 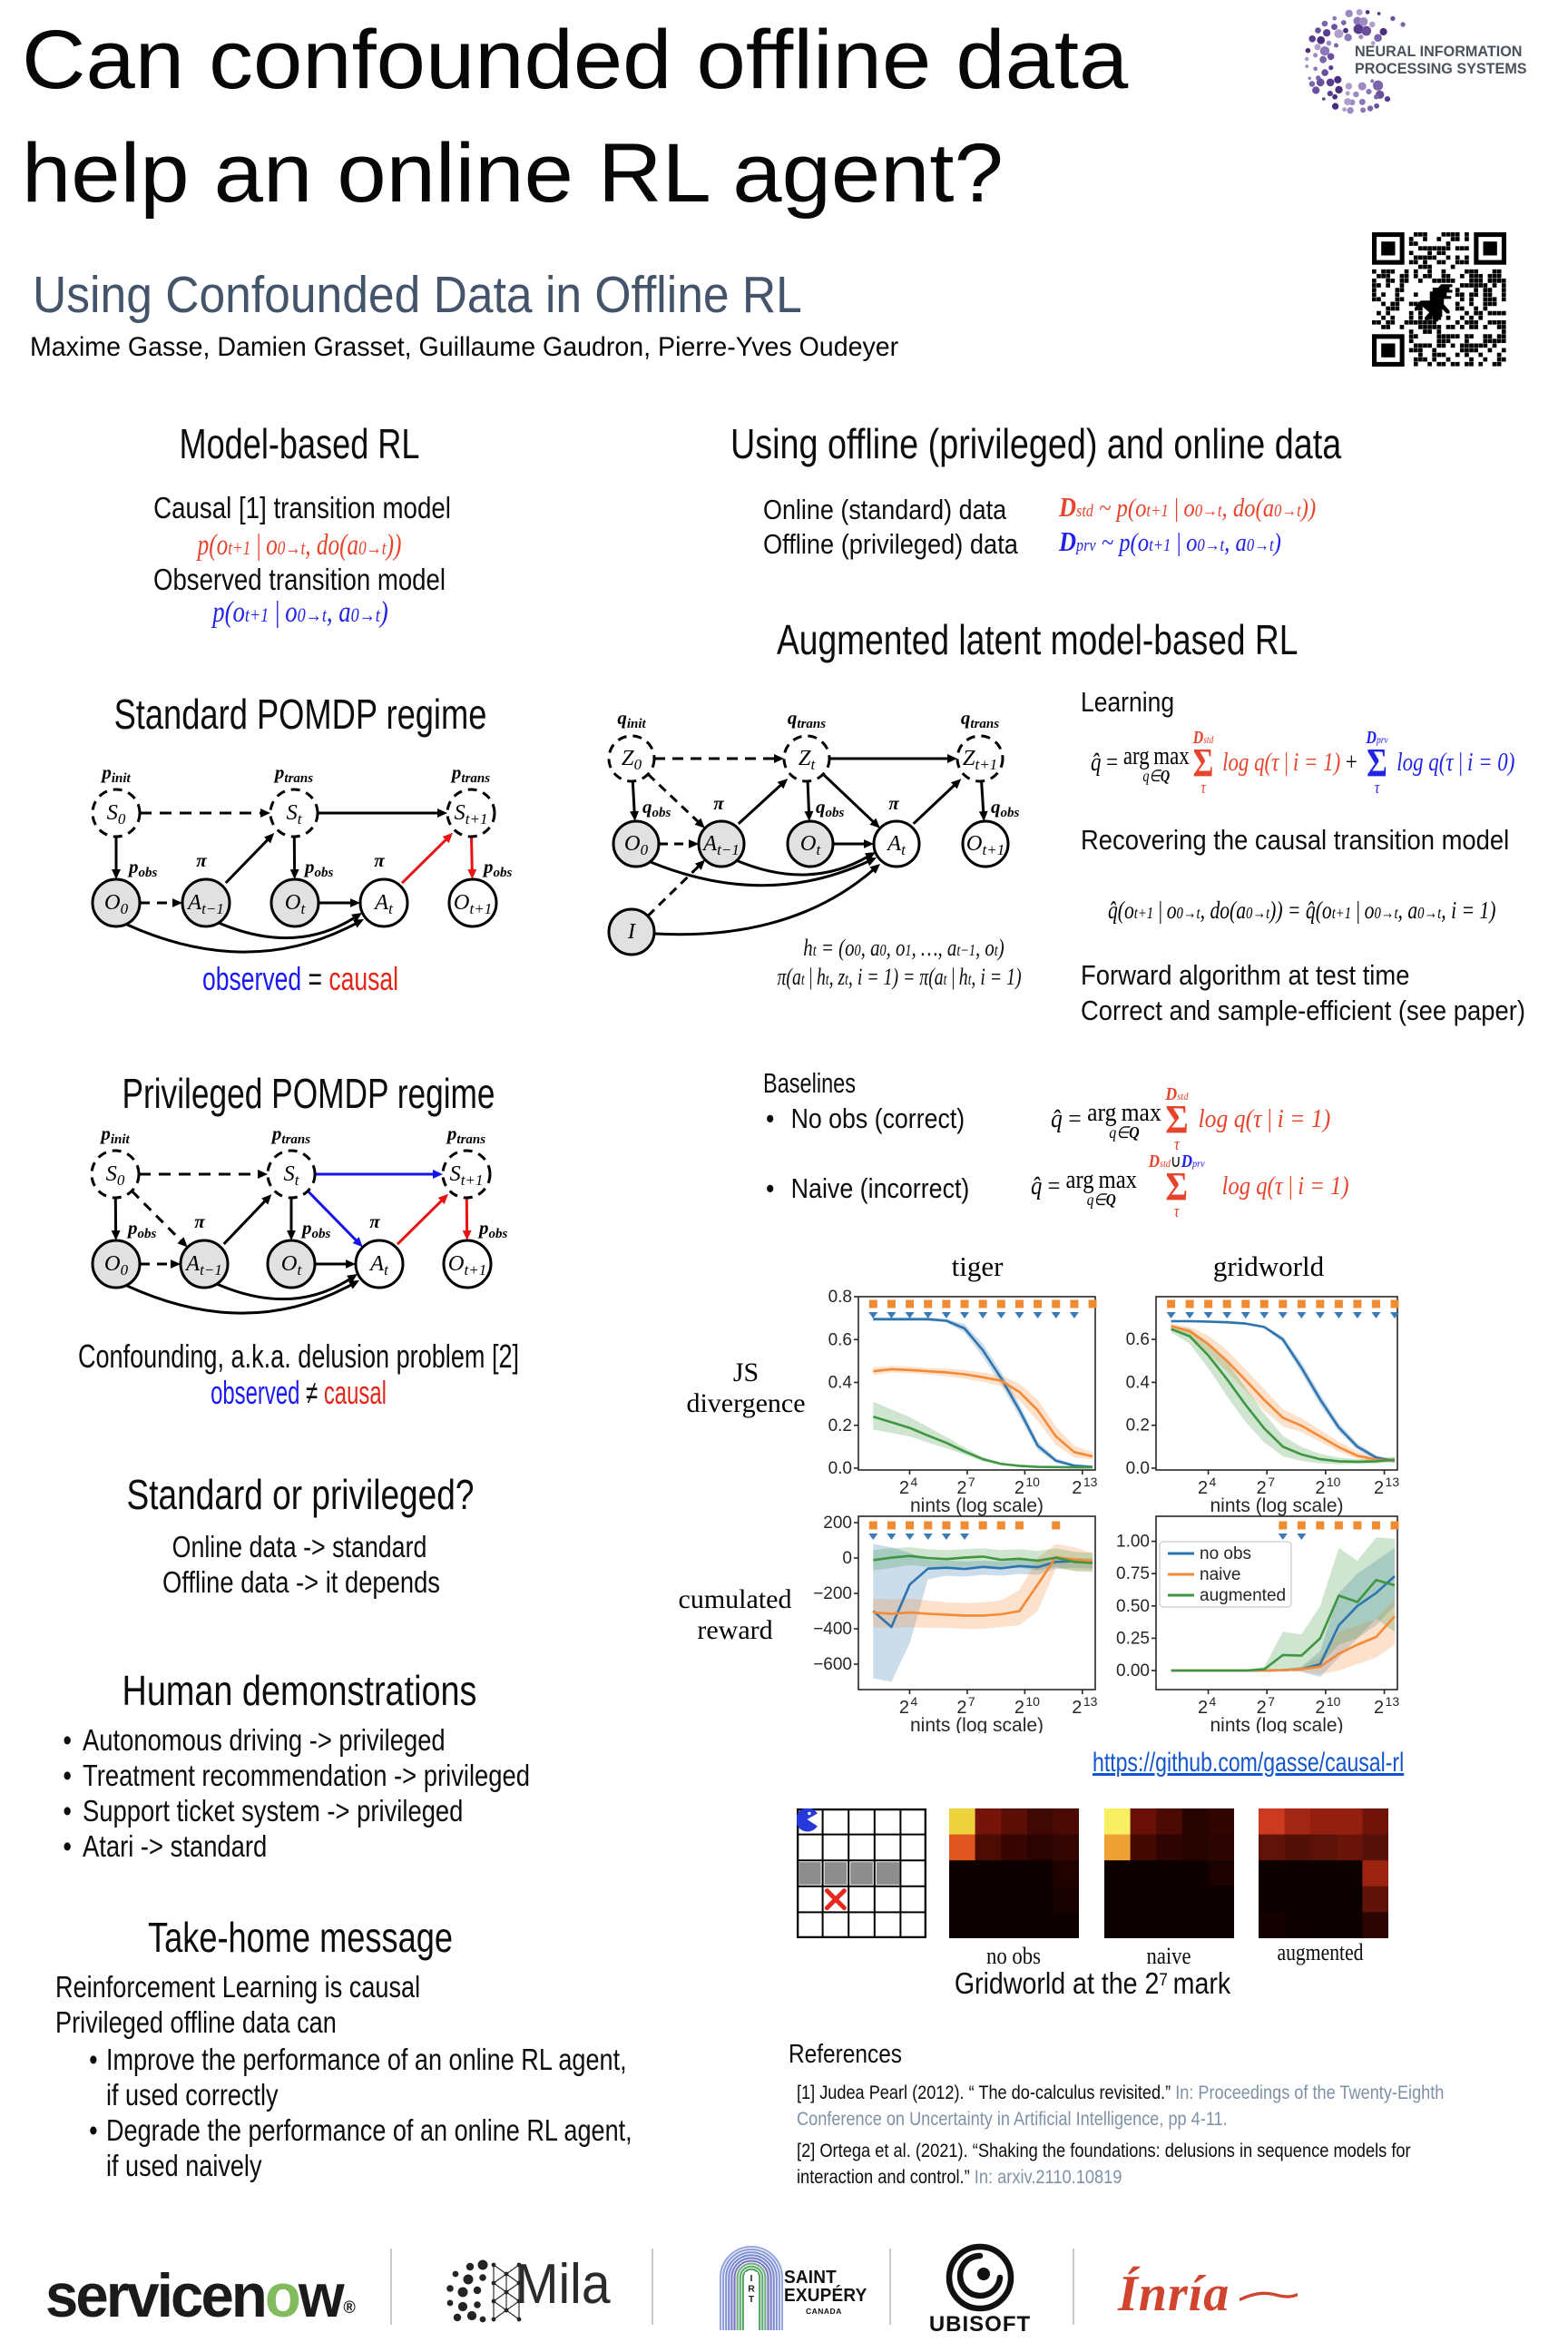 What do you see at coordinates (847, 1558) in the screenshot?
I see `svg-text: 0` at bounding box center [847, 1558].